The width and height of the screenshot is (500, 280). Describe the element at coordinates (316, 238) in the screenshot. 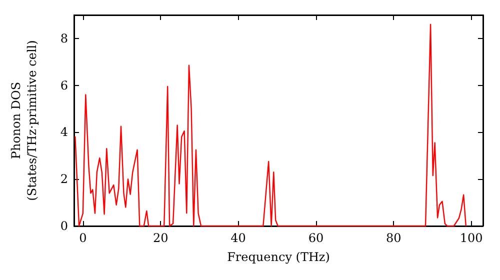

I see `x-tick-label: 60` at that location.